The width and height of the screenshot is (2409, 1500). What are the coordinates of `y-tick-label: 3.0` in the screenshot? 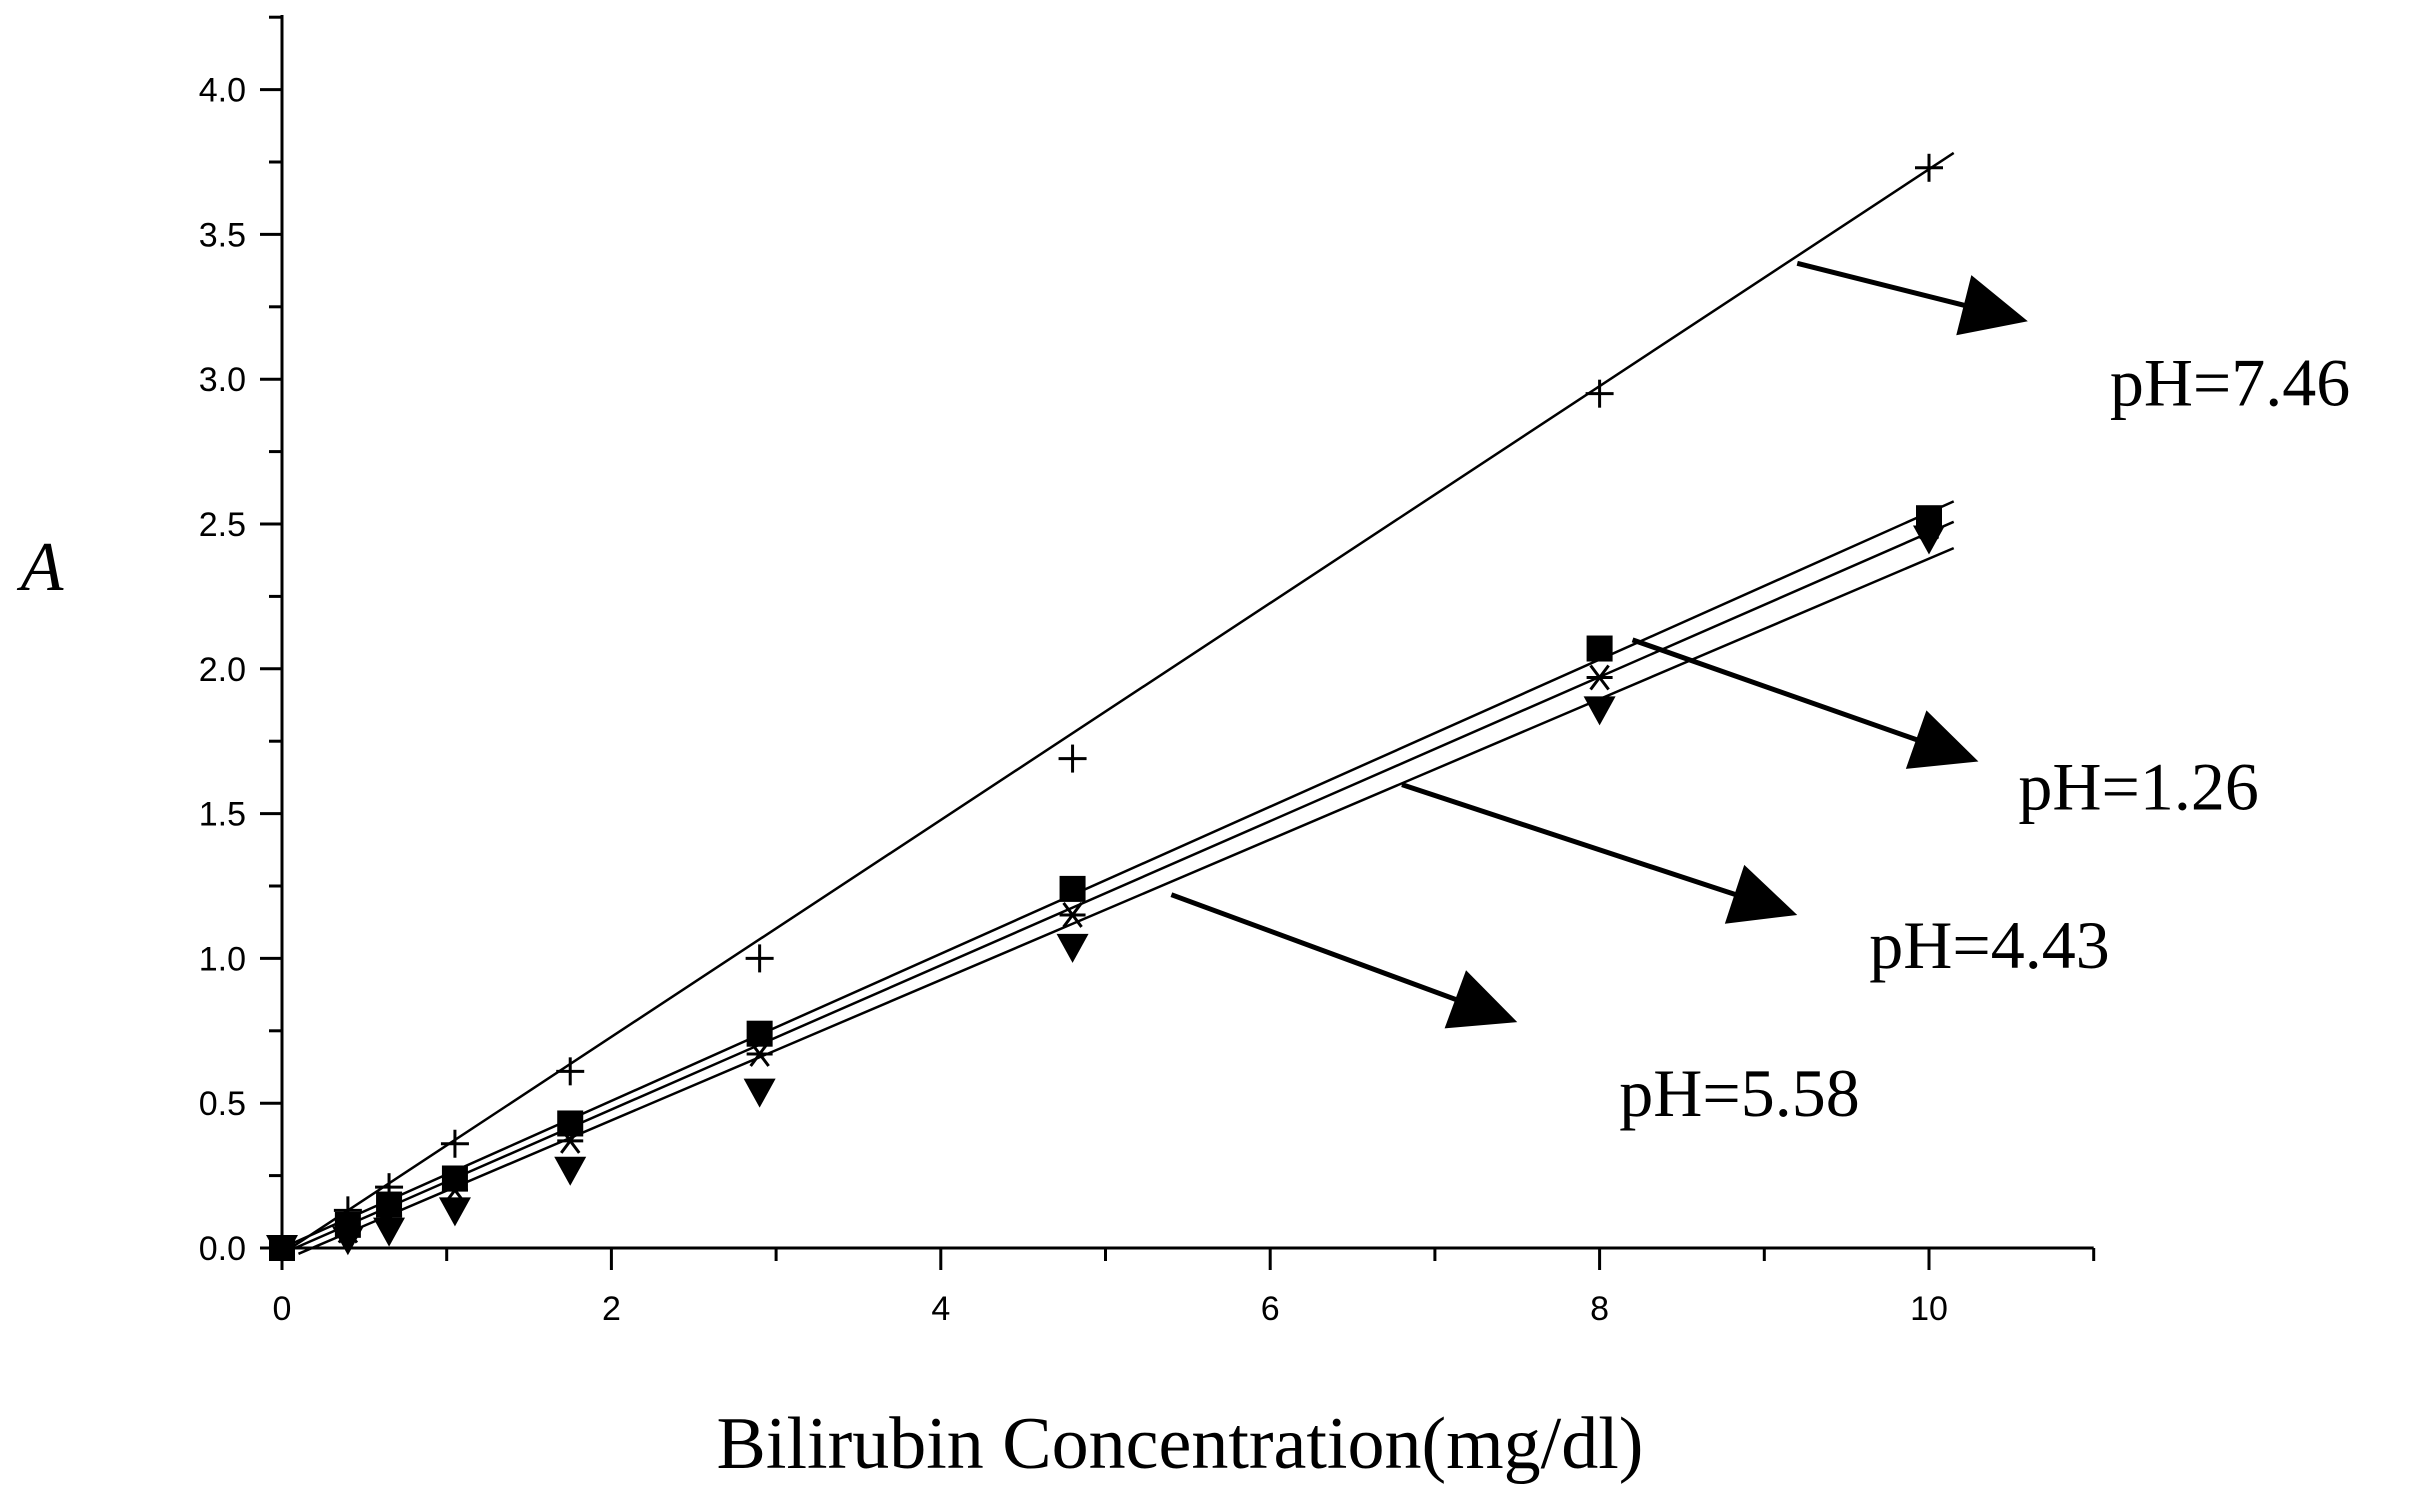 It's located at (222, 380).